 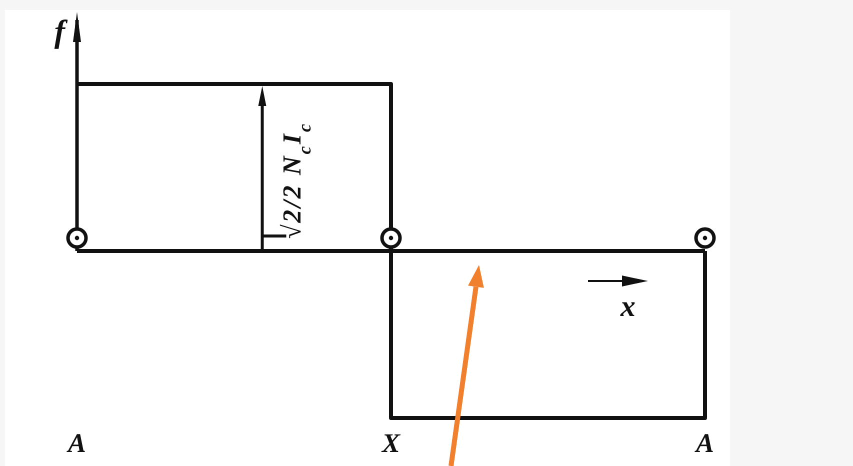 I want to click on x-tick-label: X, so click(x=390, y=443).